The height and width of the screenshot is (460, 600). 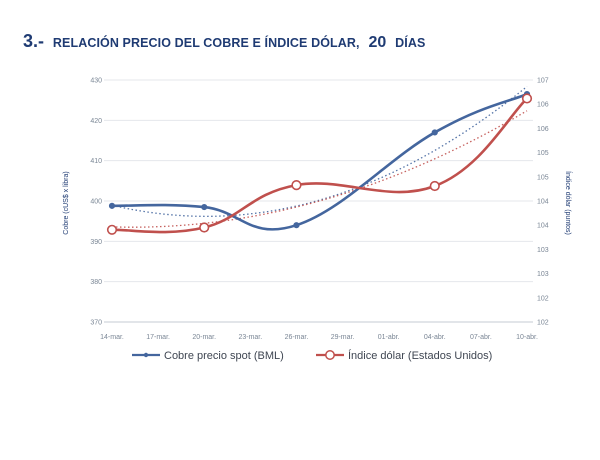 I want to click on x-tick-label: 01-abr., so click(x=389, y=337).